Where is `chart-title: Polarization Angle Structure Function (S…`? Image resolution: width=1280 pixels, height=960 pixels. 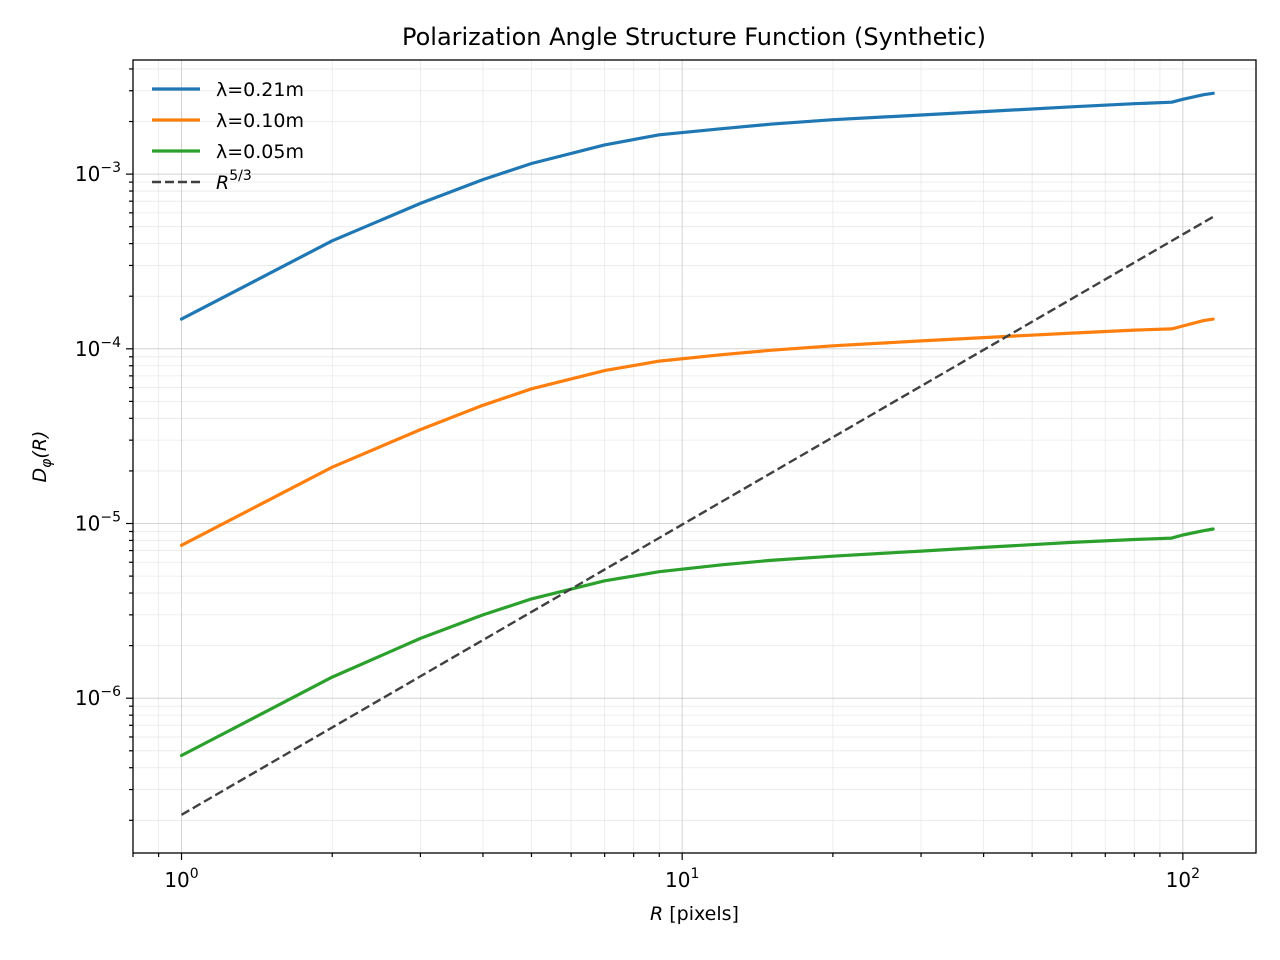 chart-title: Polarization Angle Structure Function (S… is located at coordinates (694, 37).